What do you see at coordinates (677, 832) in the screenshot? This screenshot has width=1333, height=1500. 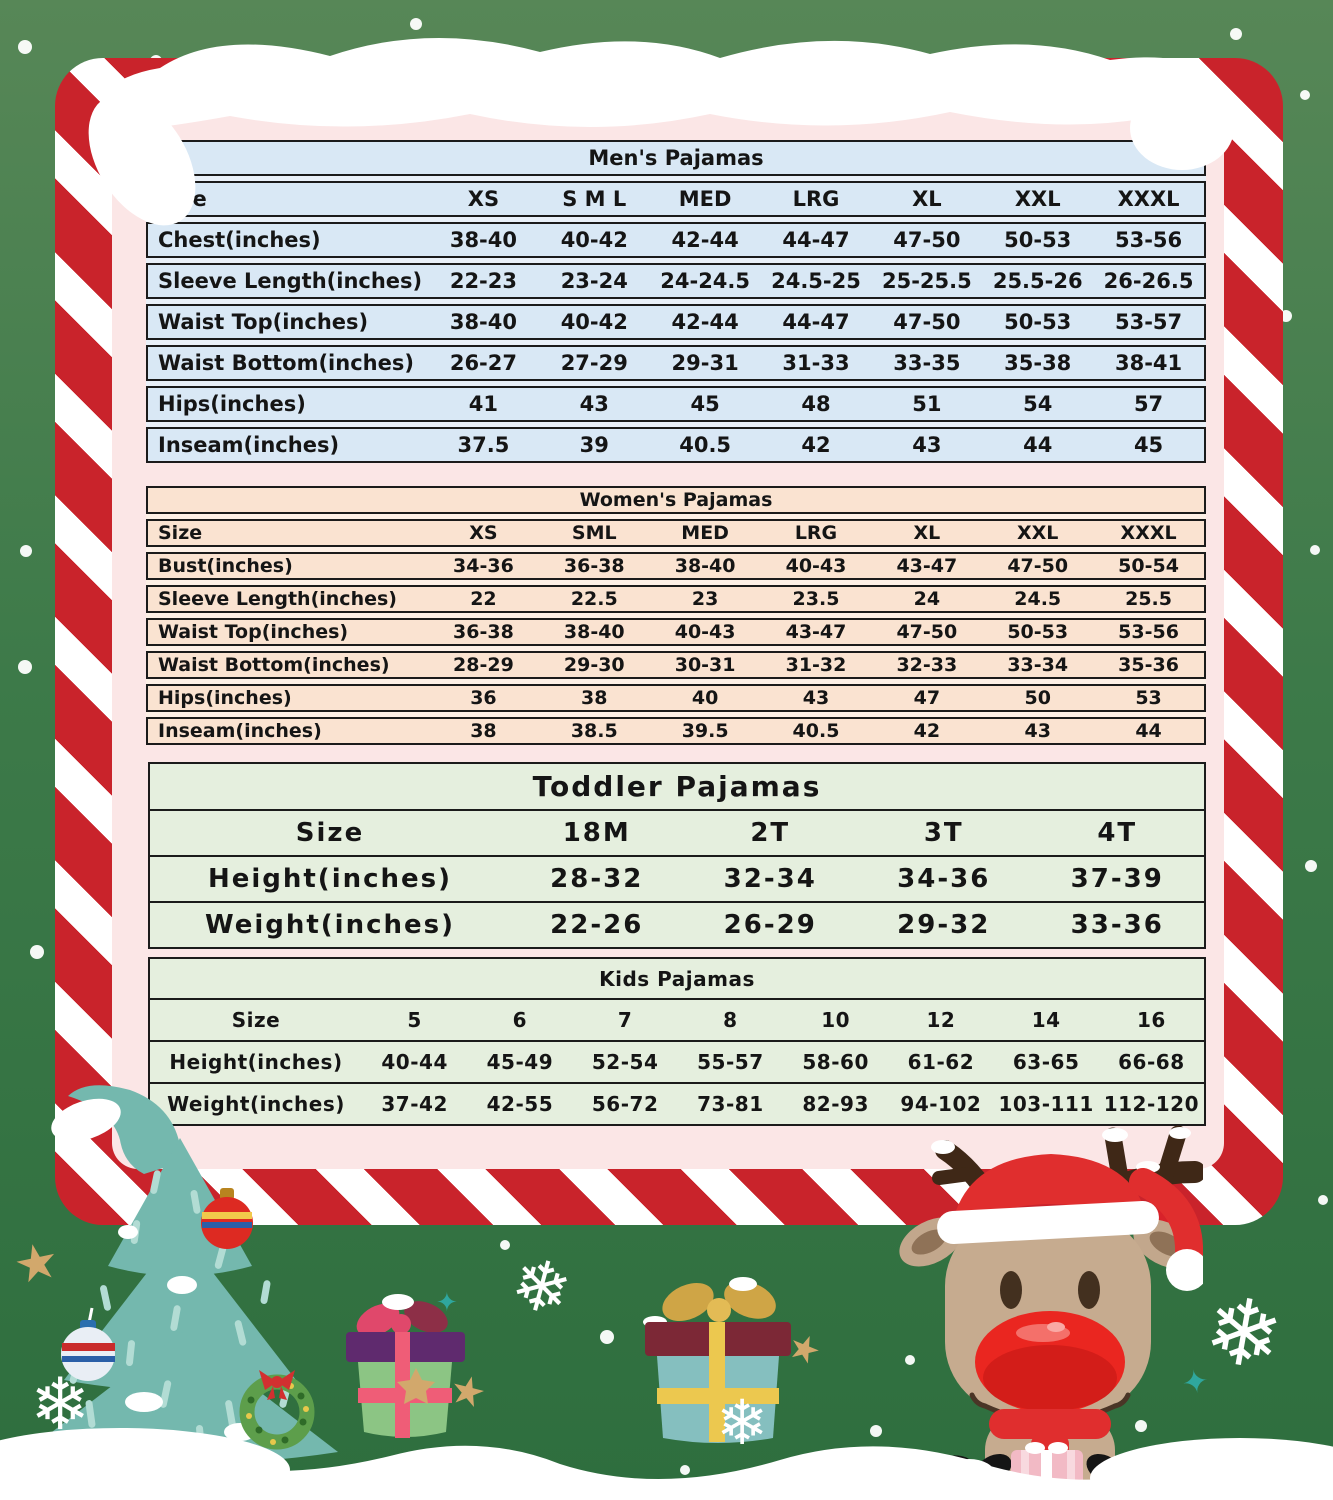 I see `table-row: Size 18M 2T 3T 4T` at bounding box center [677, 832].